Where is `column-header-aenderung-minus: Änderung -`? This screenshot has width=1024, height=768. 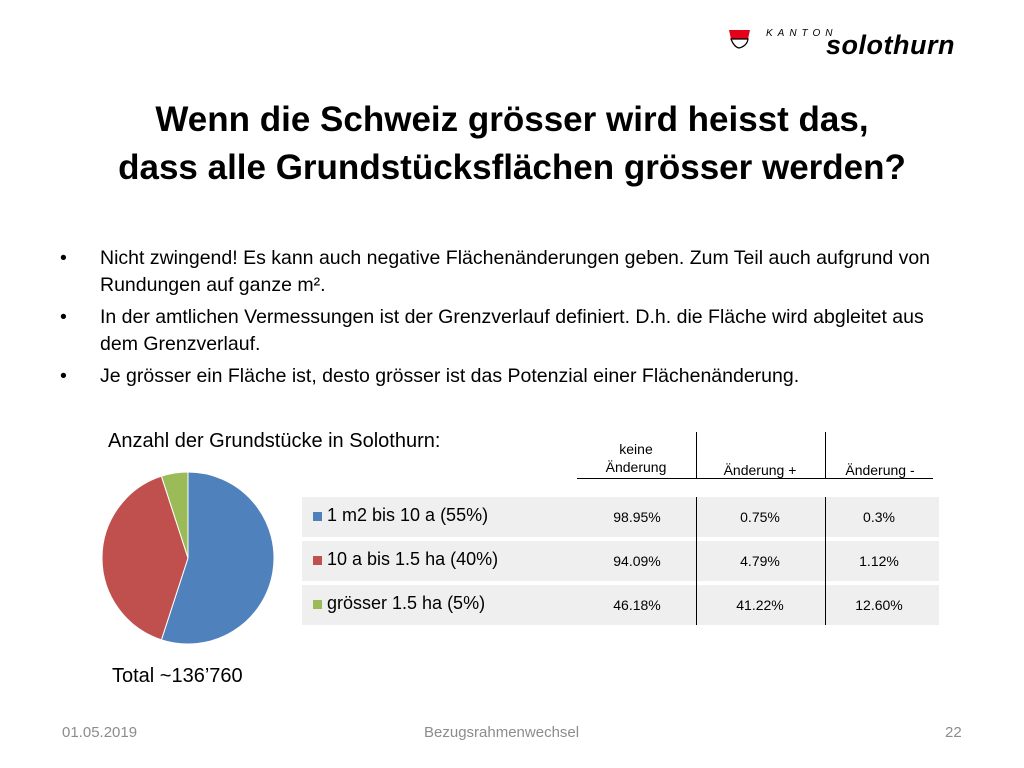
column-header-aenderung-minus: Änderung - is located at coordinates (880, 470).